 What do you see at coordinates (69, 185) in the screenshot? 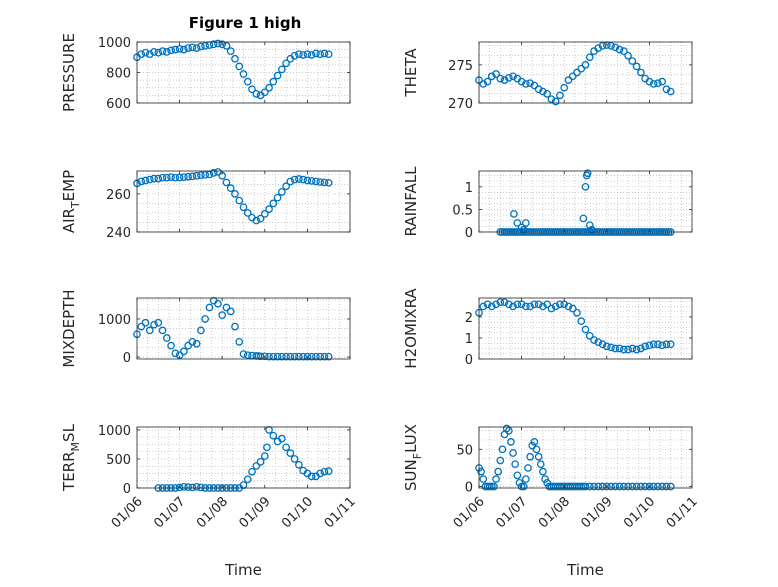
I see `y-label-part: EMP` at bounding box center [69, 185].